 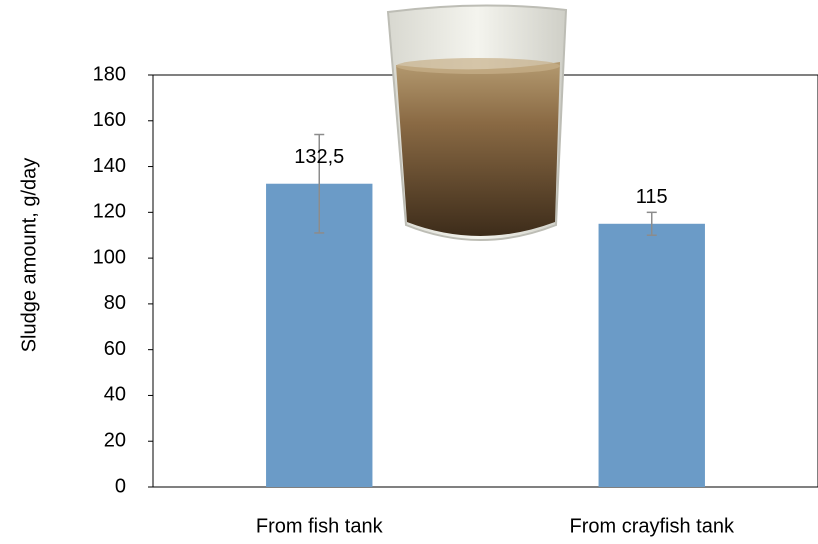 What do you see at coordinates (115, 441) in the screenshot?
I see `y-tick-label: 20` at bounding box center [115, 441].